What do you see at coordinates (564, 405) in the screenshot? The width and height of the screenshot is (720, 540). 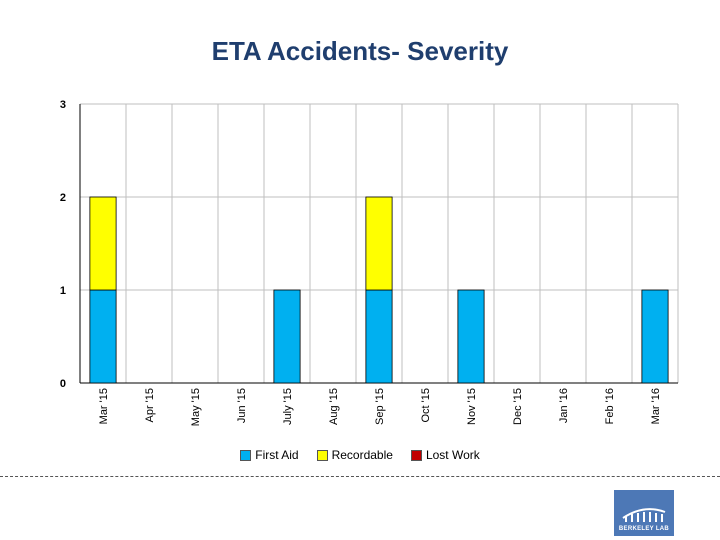 I see `x-tick-label: Jan '16` at bounding box center [564, 405].